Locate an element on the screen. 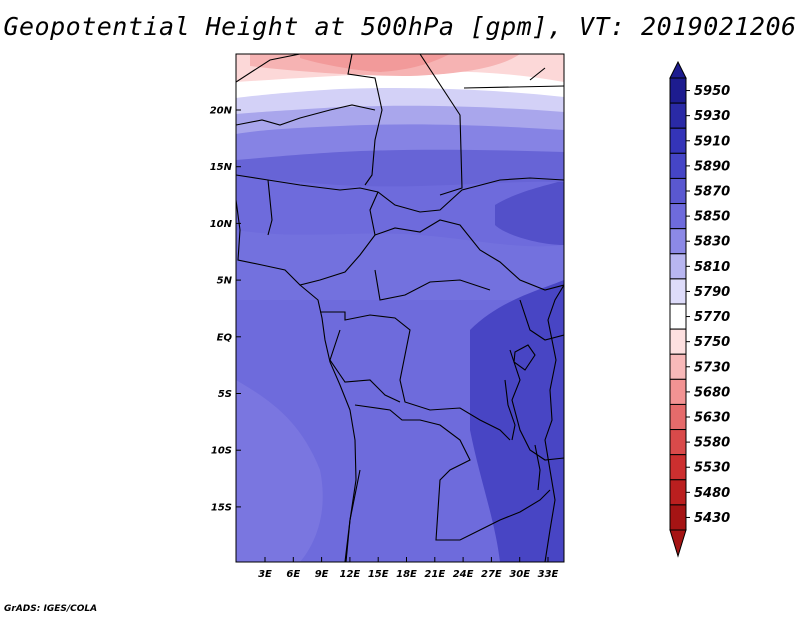  colorbar-label: 5750 is located at coordinates (712, 342).